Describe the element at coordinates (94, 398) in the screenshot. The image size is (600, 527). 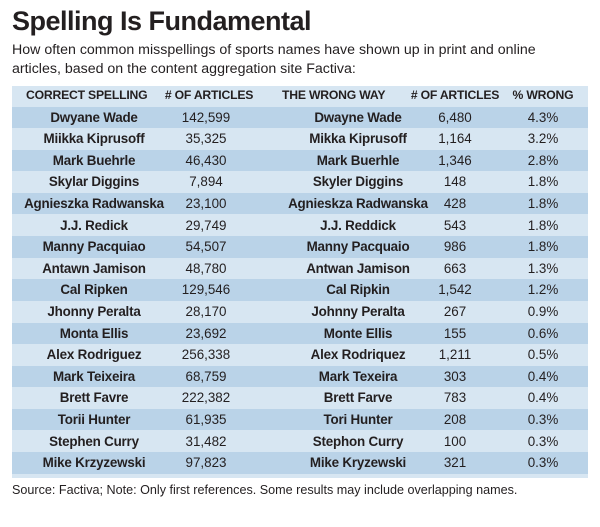
I see `cell-correct-spelling: Brett Favre` at that location.